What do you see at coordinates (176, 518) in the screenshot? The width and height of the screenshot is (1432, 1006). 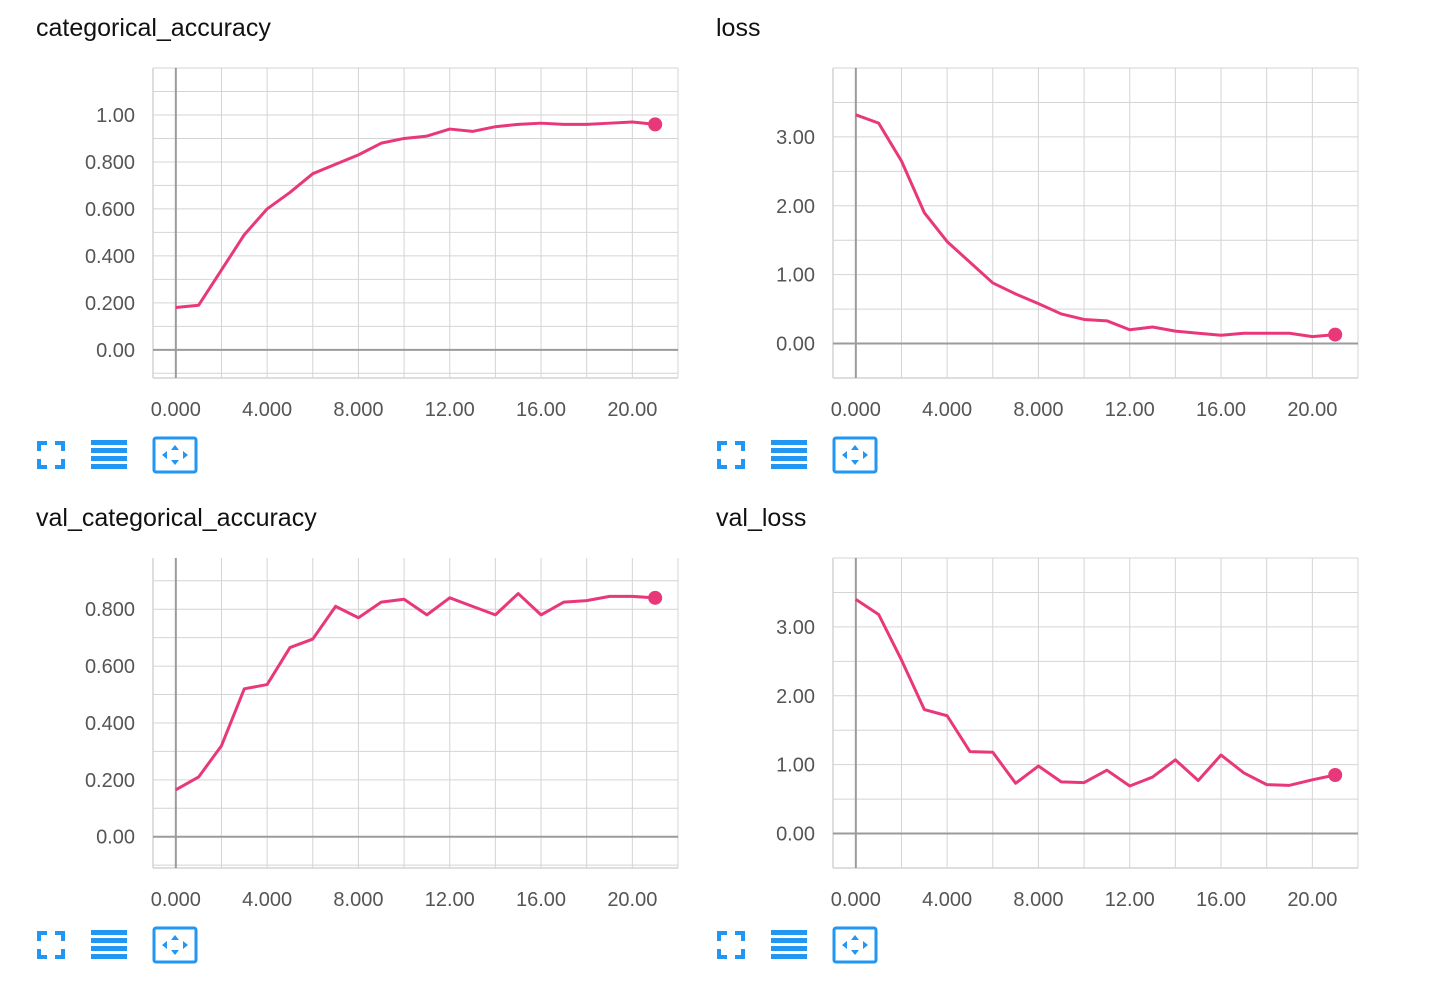 I see `chart-title: val_categorical_accuracy` at bounding box center [176, 518].